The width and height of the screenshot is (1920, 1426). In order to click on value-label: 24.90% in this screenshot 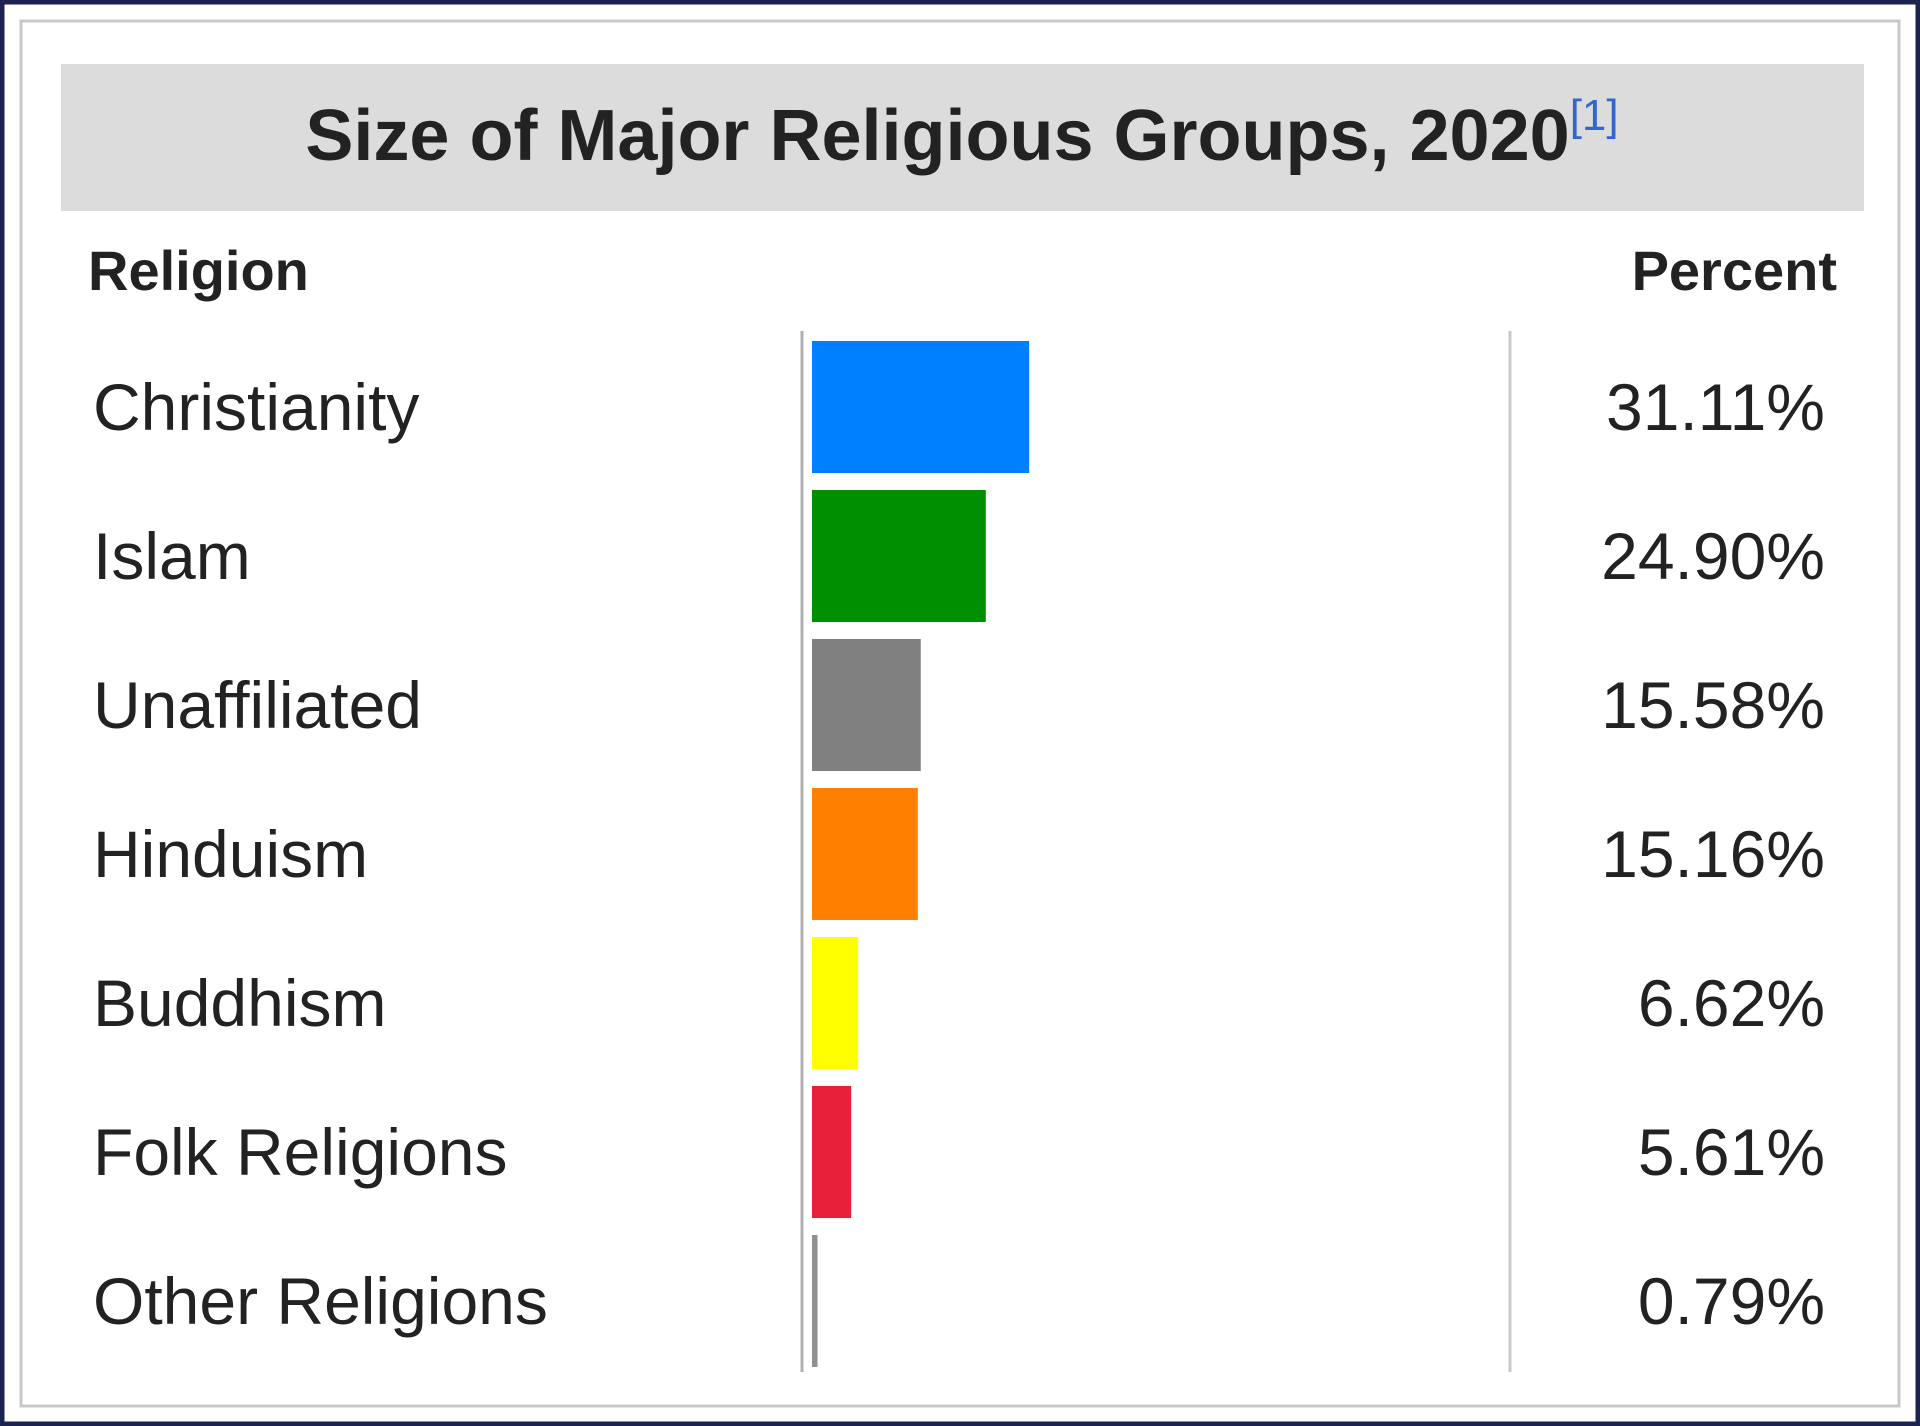, I will do `click(1713, 556)`.